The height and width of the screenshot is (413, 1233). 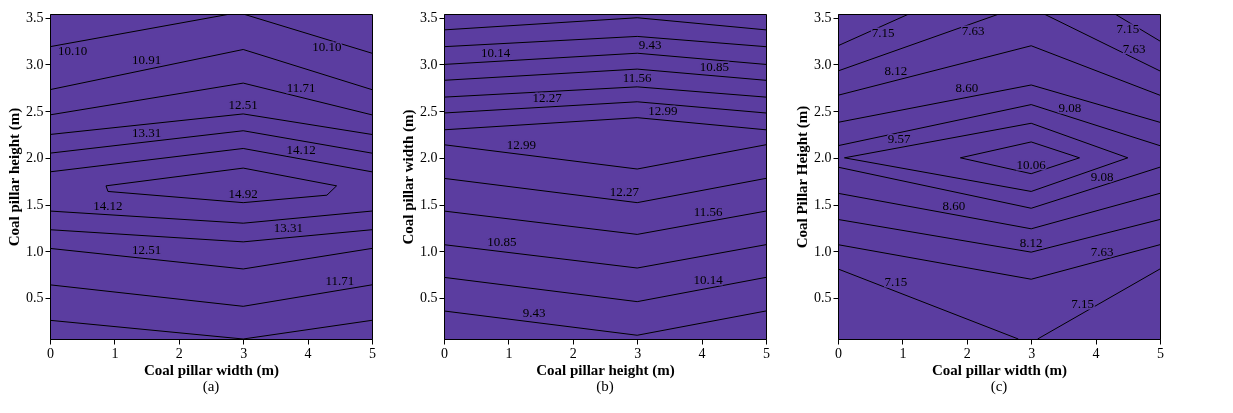 I want to click on x-axis-title: Coal pillar height (m), so click(x=605, y=370).